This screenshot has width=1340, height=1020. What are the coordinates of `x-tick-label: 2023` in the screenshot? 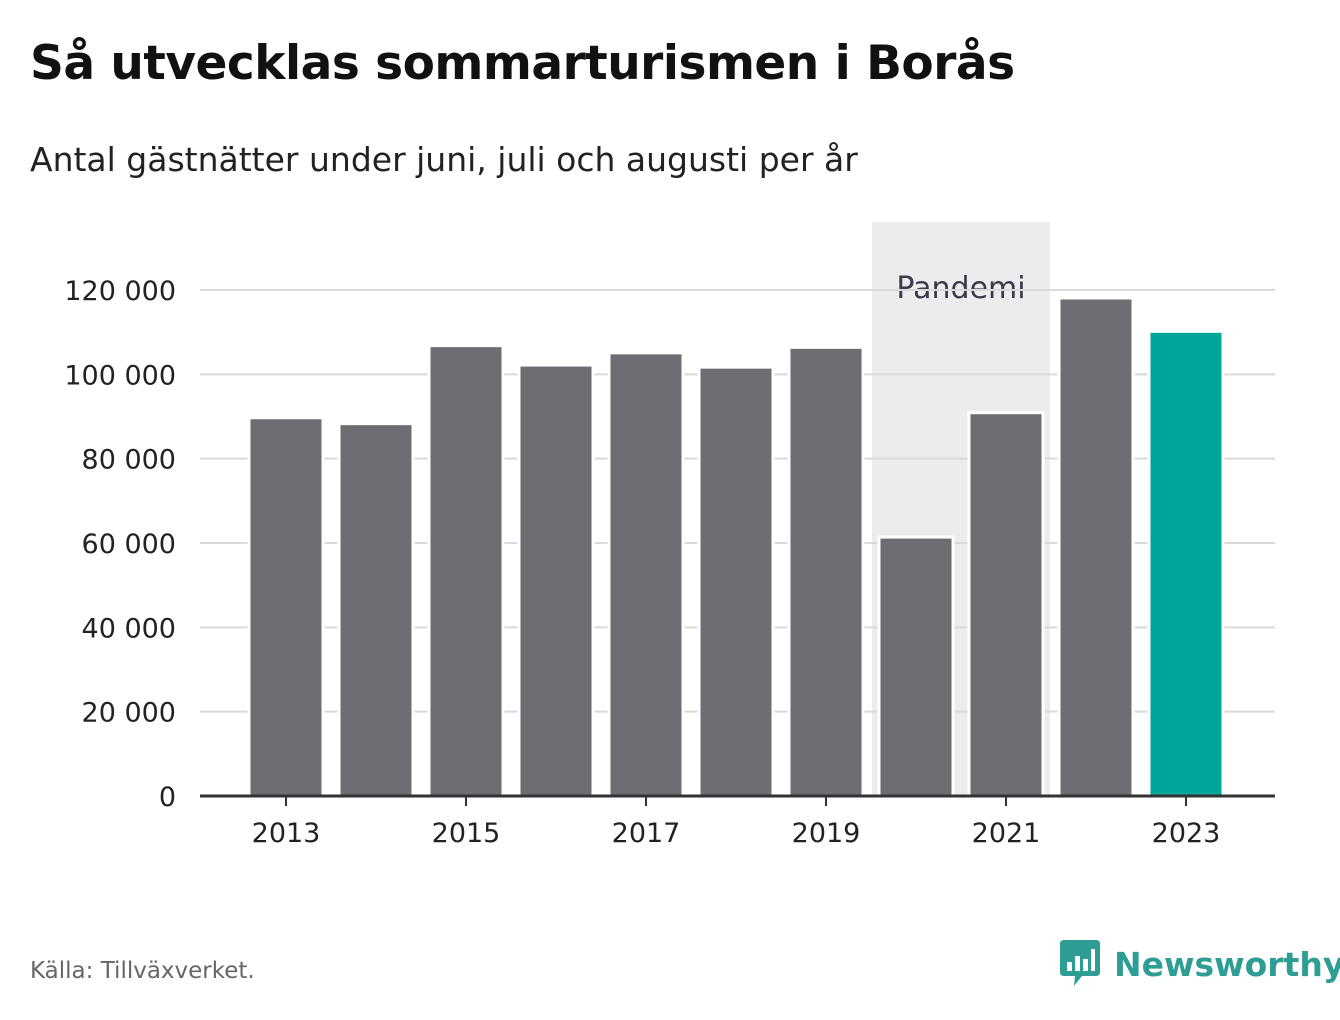 It's located at (1186, 833).